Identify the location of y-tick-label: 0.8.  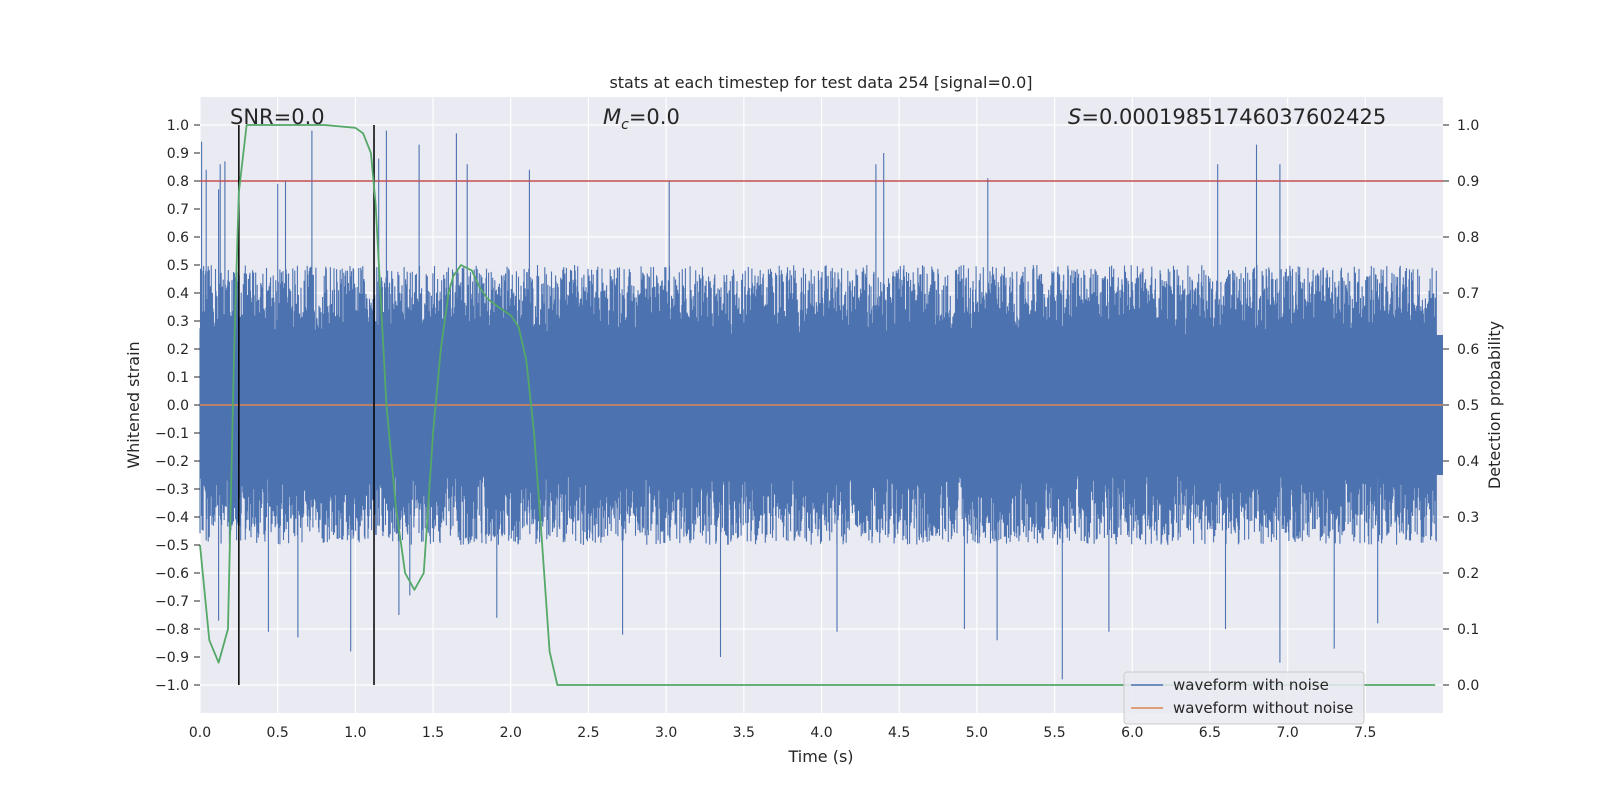
(178, 182).